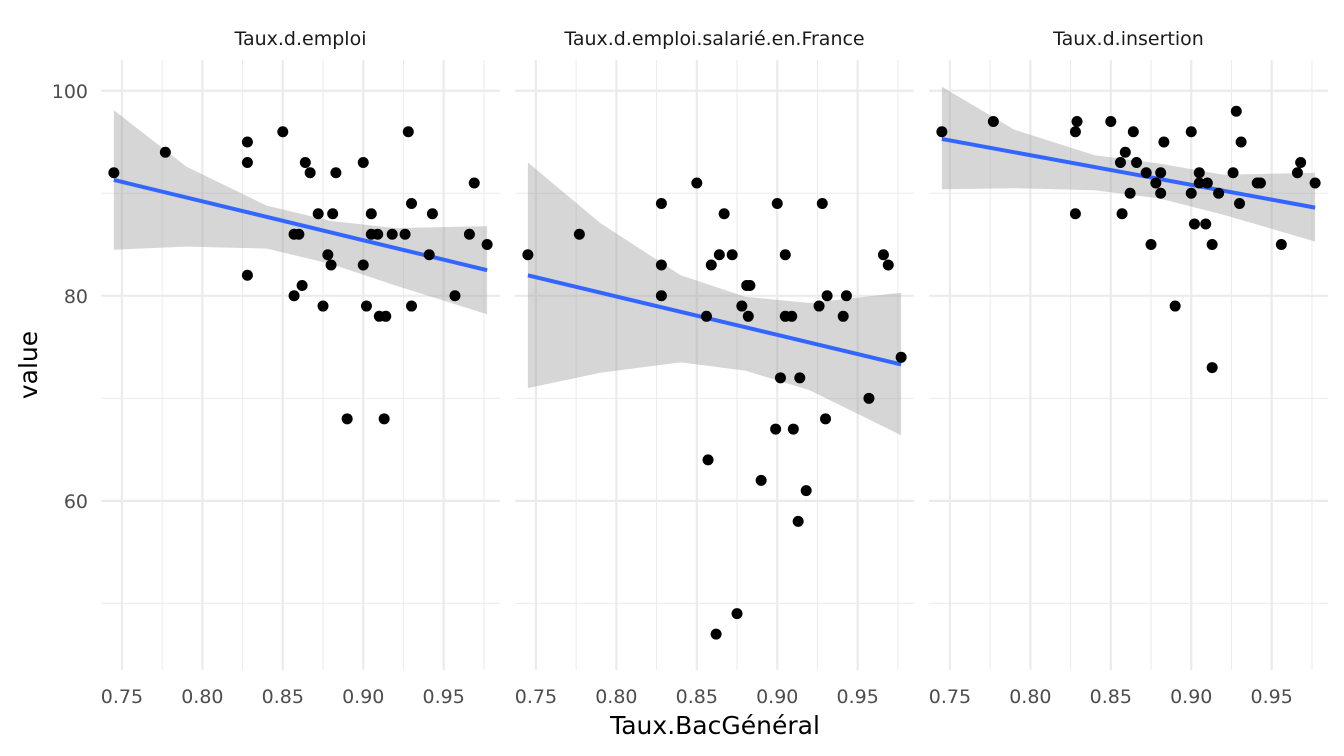 Image resolution: width=1344 pixels, height=756 pixels. Describe the element at coordinates (300, 39) in the screenshot. I see `facet-strip-title: Taux.d.emploi` at that location.